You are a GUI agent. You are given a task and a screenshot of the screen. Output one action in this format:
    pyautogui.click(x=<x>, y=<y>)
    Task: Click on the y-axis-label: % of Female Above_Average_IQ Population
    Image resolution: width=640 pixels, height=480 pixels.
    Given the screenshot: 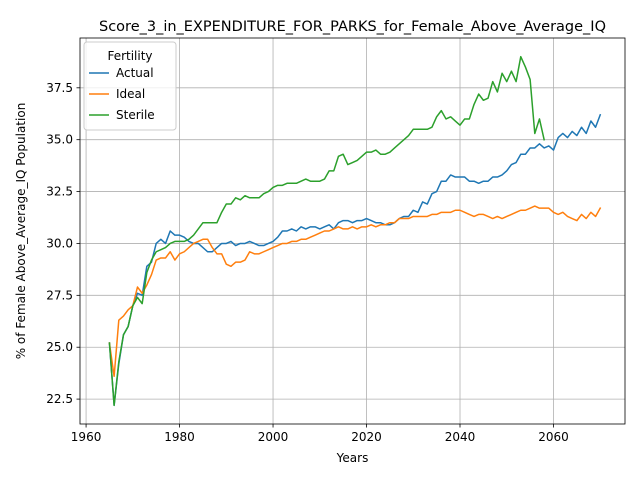 What is the action you would take?
    pyautogui.click(x=21, y=231)
    